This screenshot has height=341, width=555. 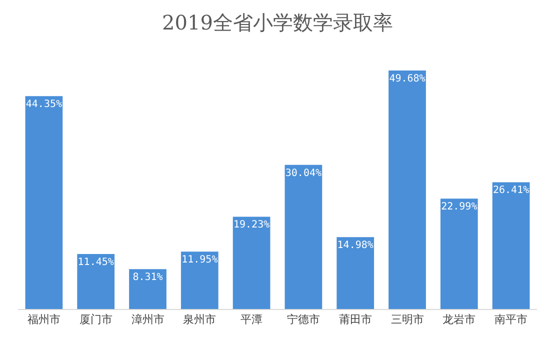 What do you see at coordinates (511, 190) in the screenshot?
I see `data-label: 26.41%` at bounding box center [511, 190].